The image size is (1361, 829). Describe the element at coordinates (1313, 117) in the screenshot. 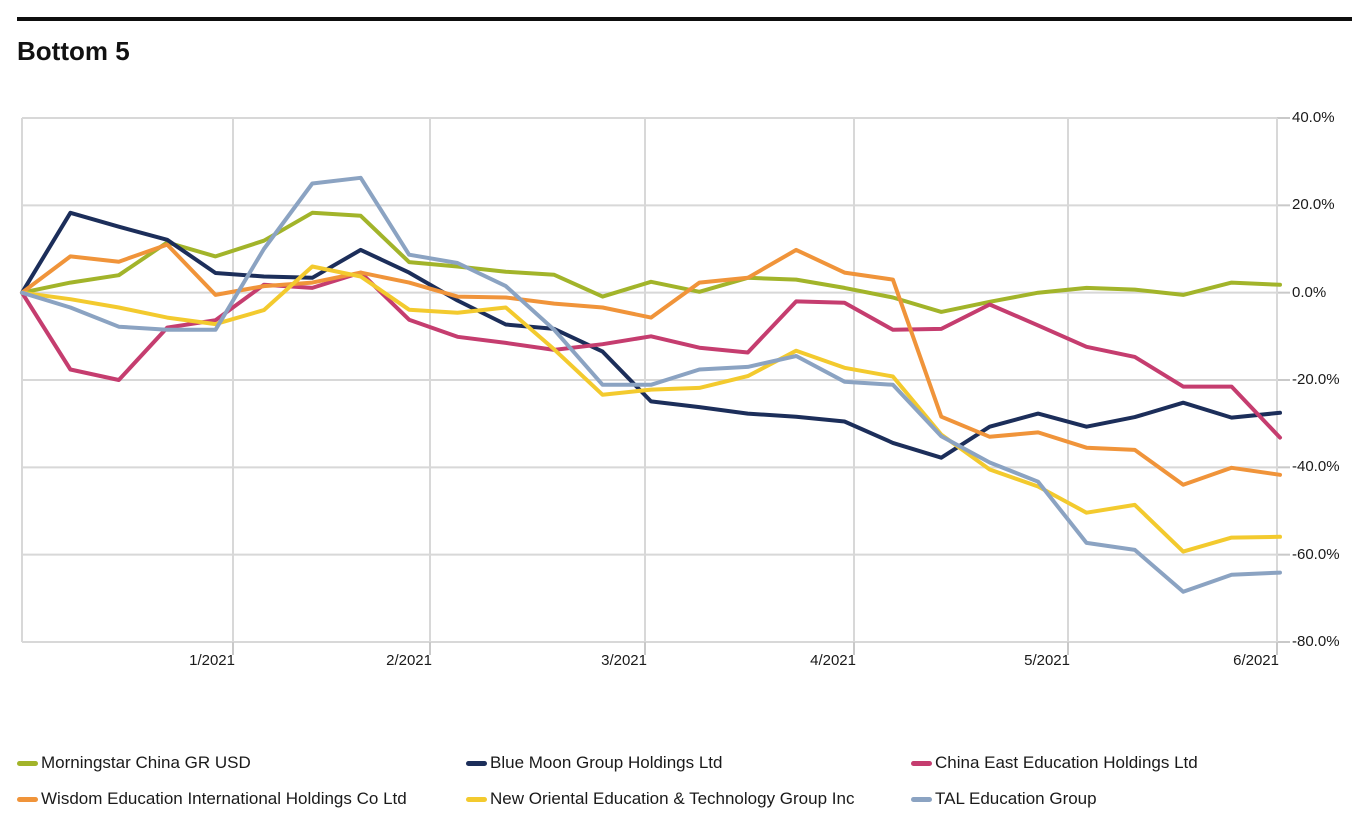

I see `y-axis-label: 40.0%` at that location.